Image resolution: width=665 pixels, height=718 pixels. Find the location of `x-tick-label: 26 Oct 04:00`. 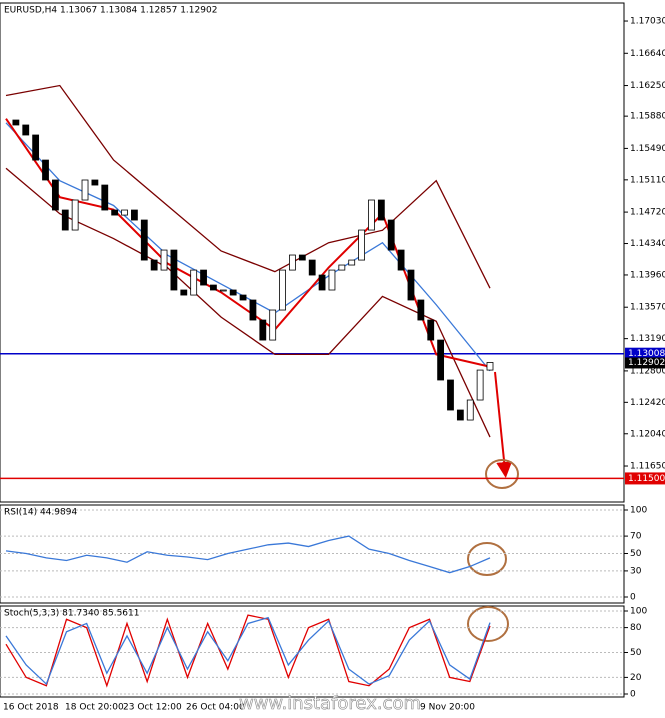

x-tick-label: 26 Oct 04:00 is located at coordinates (215, 708).